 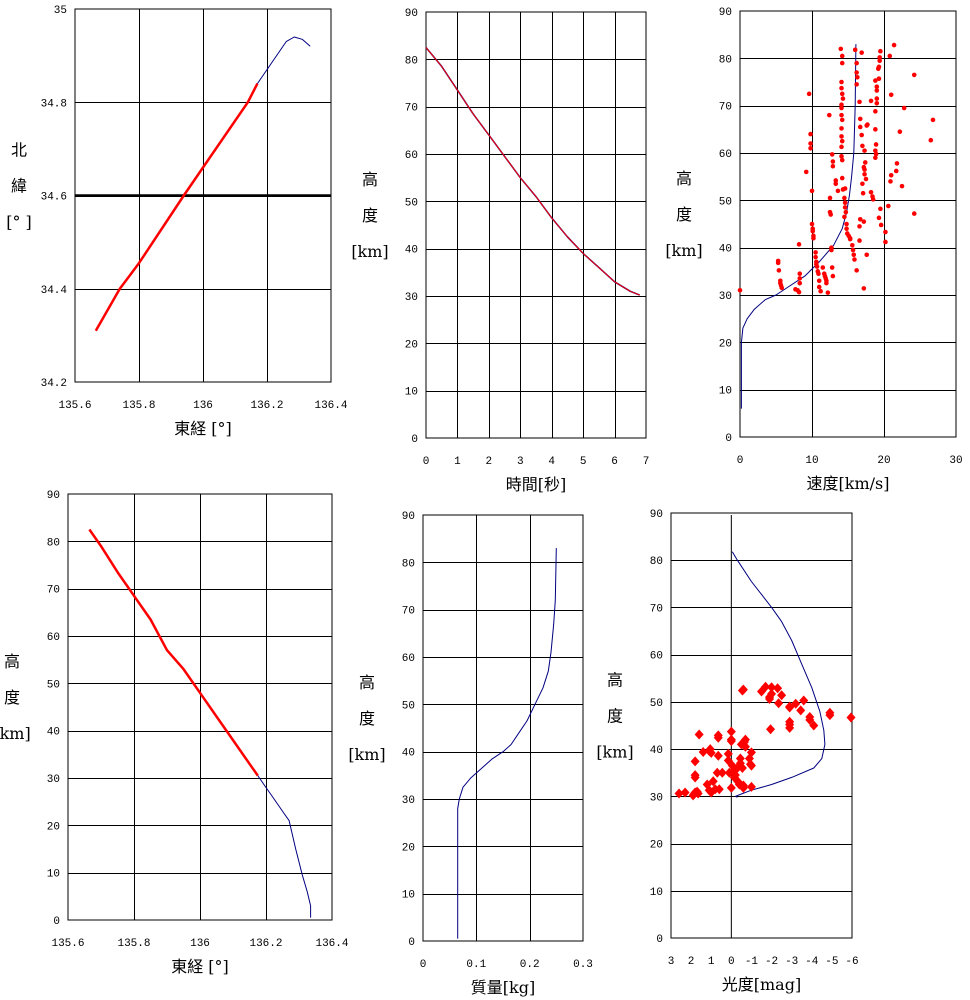 What do you see at coordinates (503, 728) in the screenshot?
I see `grid` at bounding box center [503, 728].